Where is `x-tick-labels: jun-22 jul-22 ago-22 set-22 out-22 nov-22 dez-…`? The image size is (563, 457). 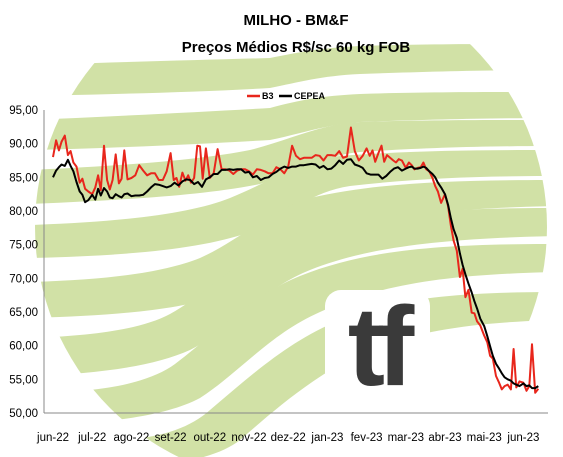
x-tick-labels: jun-22 jul-22 ago-22 set-22 out-22 nov-22 dez-… is located at coordinates (287, 438).